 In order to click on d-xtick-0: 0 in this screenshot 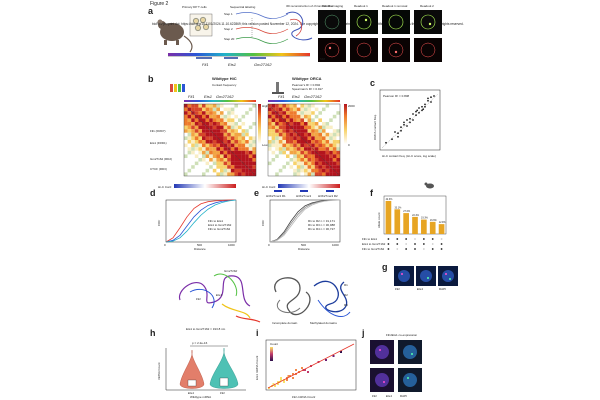, I will do `click(165, 245)`.